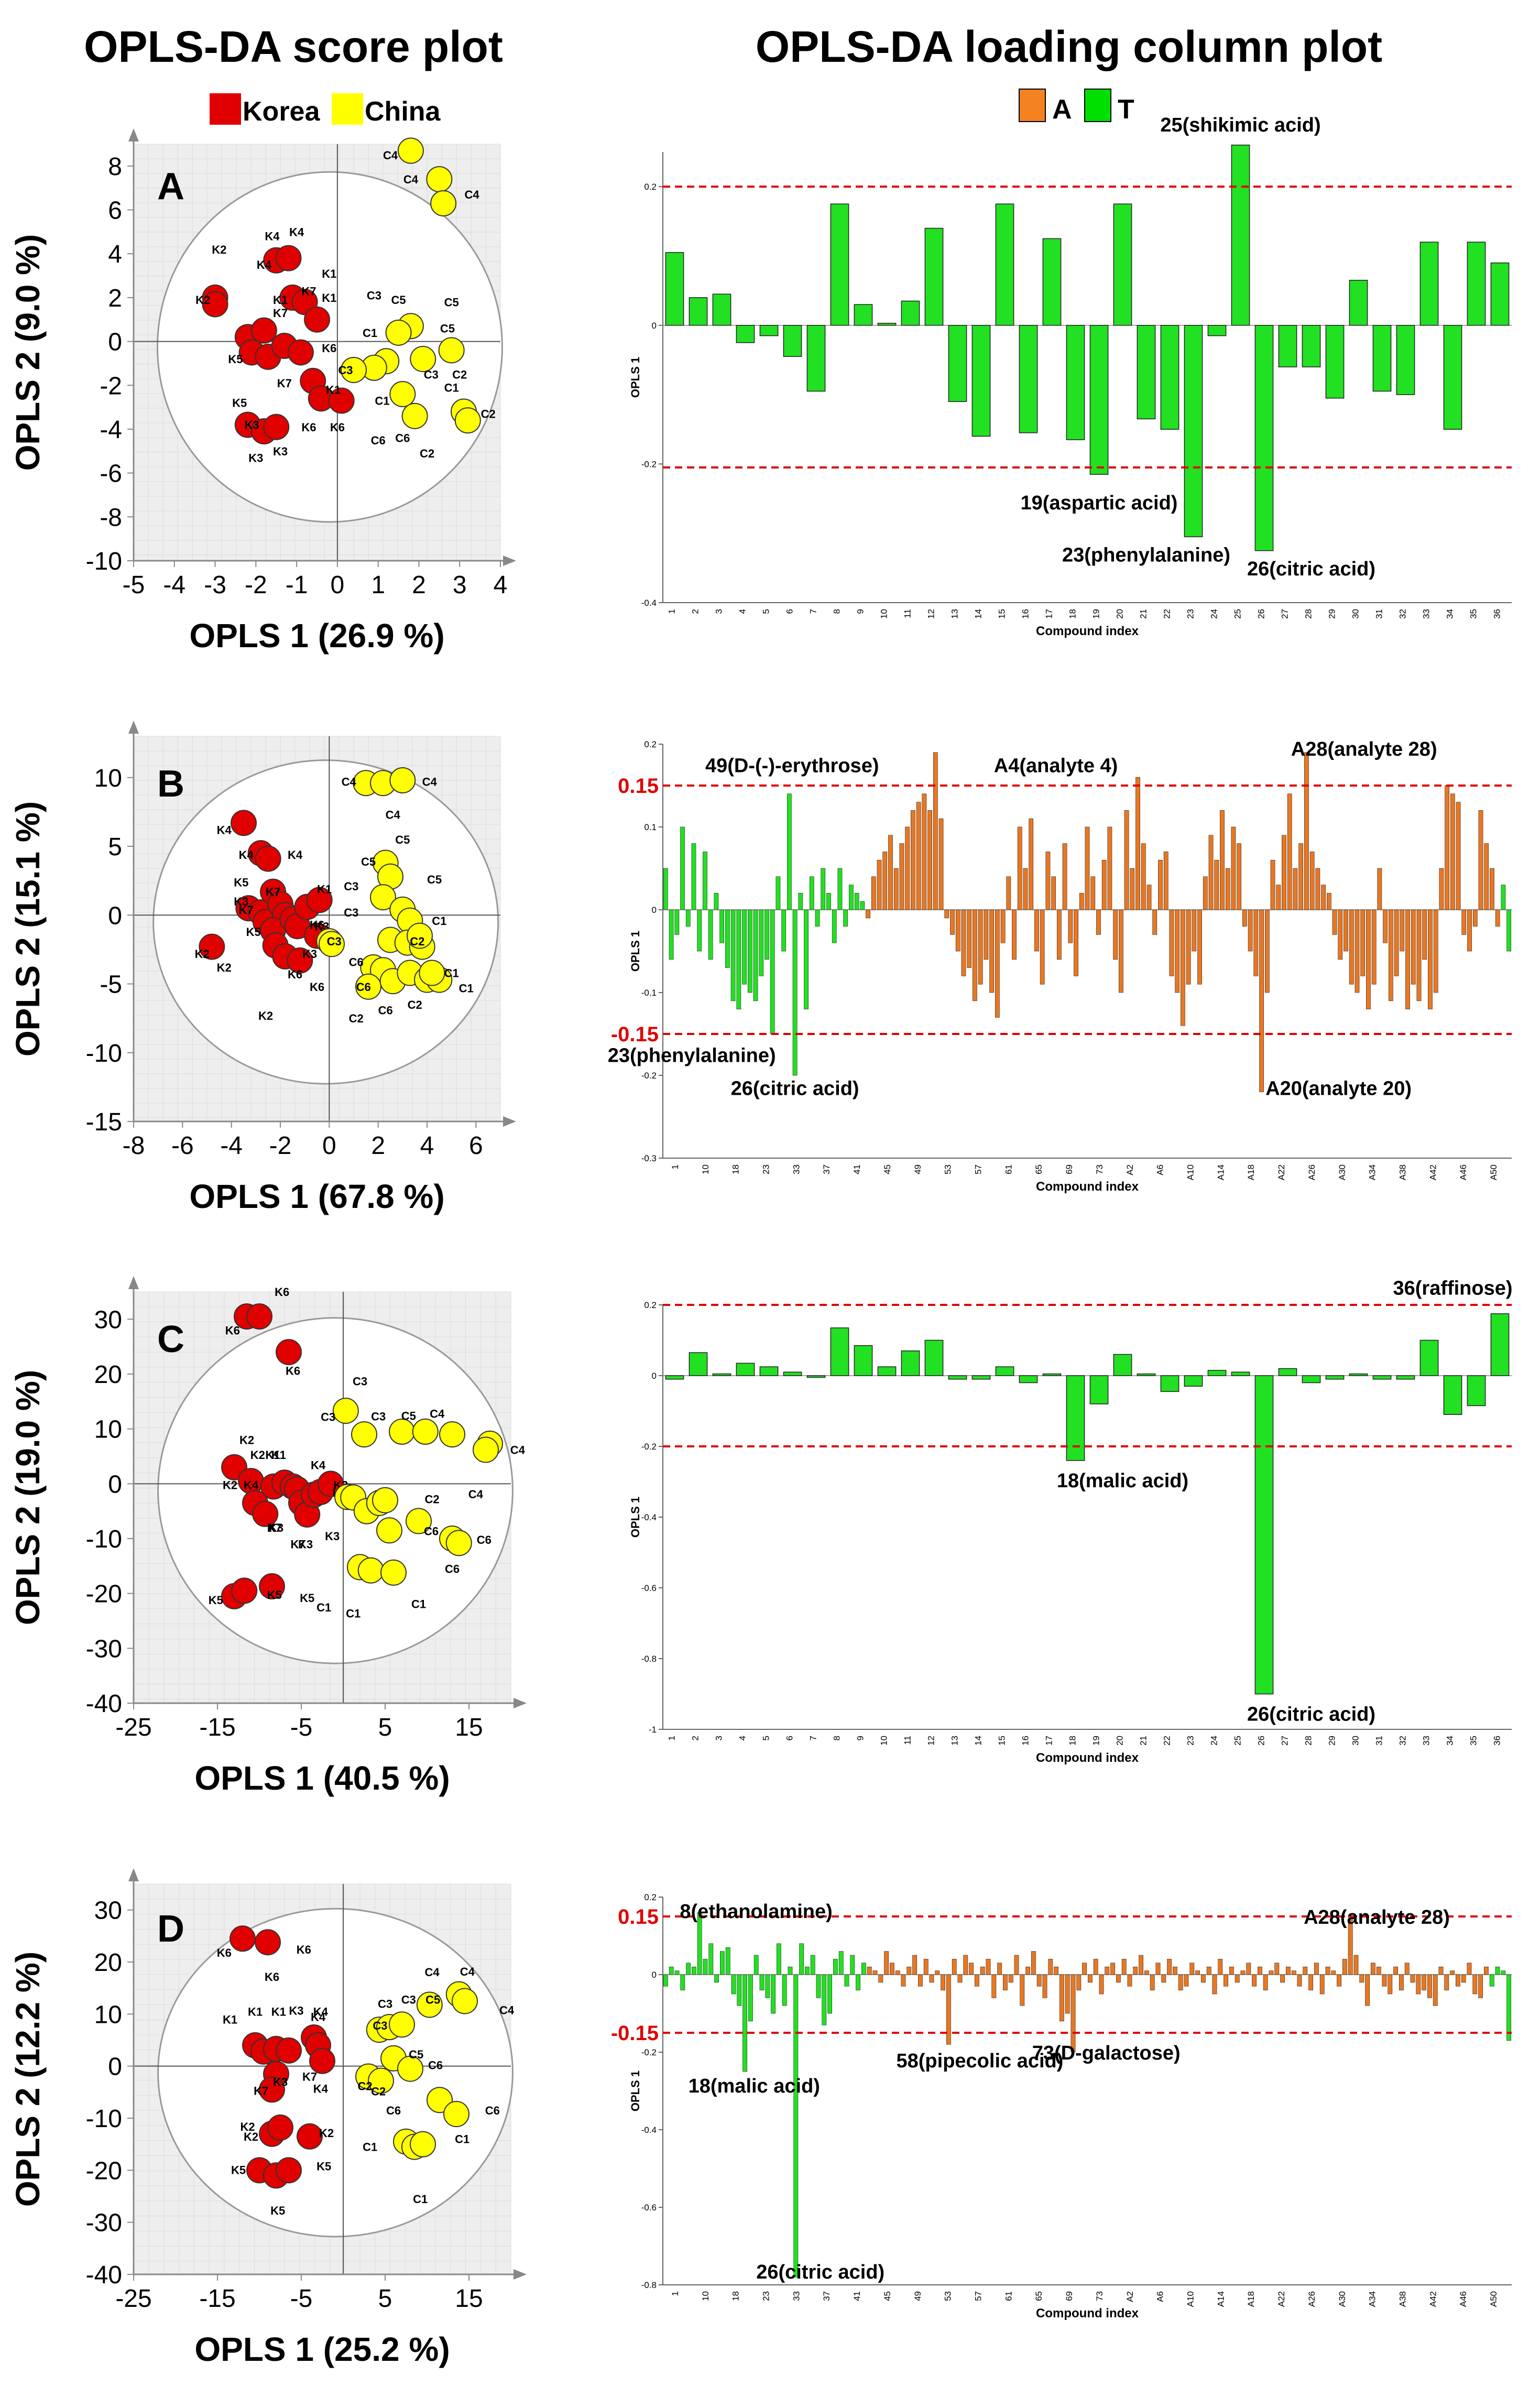 The width and height of the screenshot is (1540, 2408). Describe the element at coordinates (1261, 1741) in the screenshot. I see `x-tick-label: 26` at that location.